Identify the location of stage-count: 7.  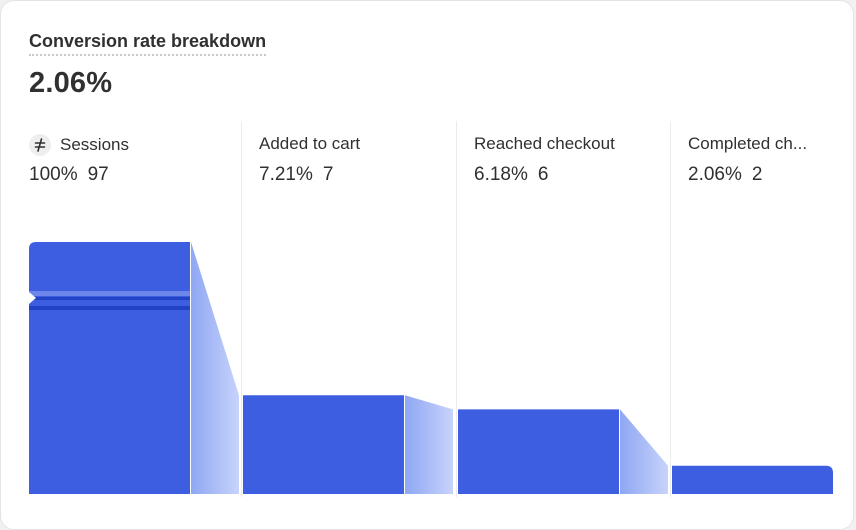
(328, 174).